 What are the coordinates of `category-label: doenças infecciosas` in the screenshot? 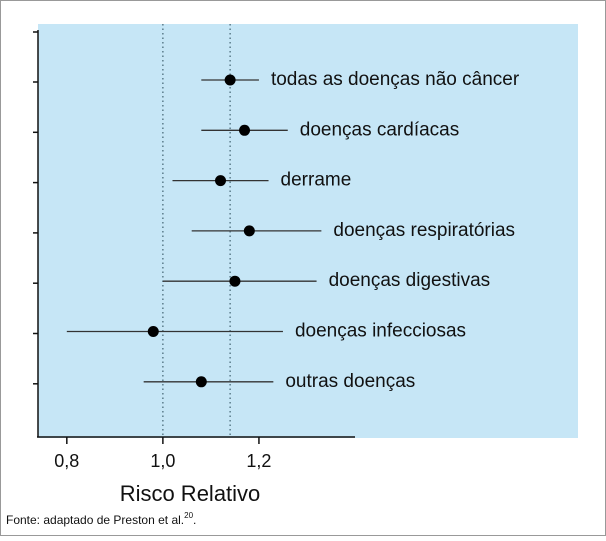 It's located at (380, 331).